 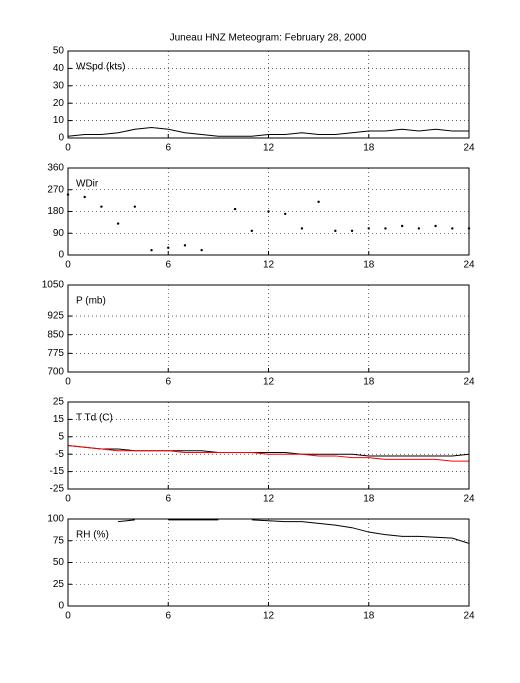 What do you see at coordinates (55, 519) in the screenshot?
I see `y-tick-label: 100` at bounding box center [55, 519].